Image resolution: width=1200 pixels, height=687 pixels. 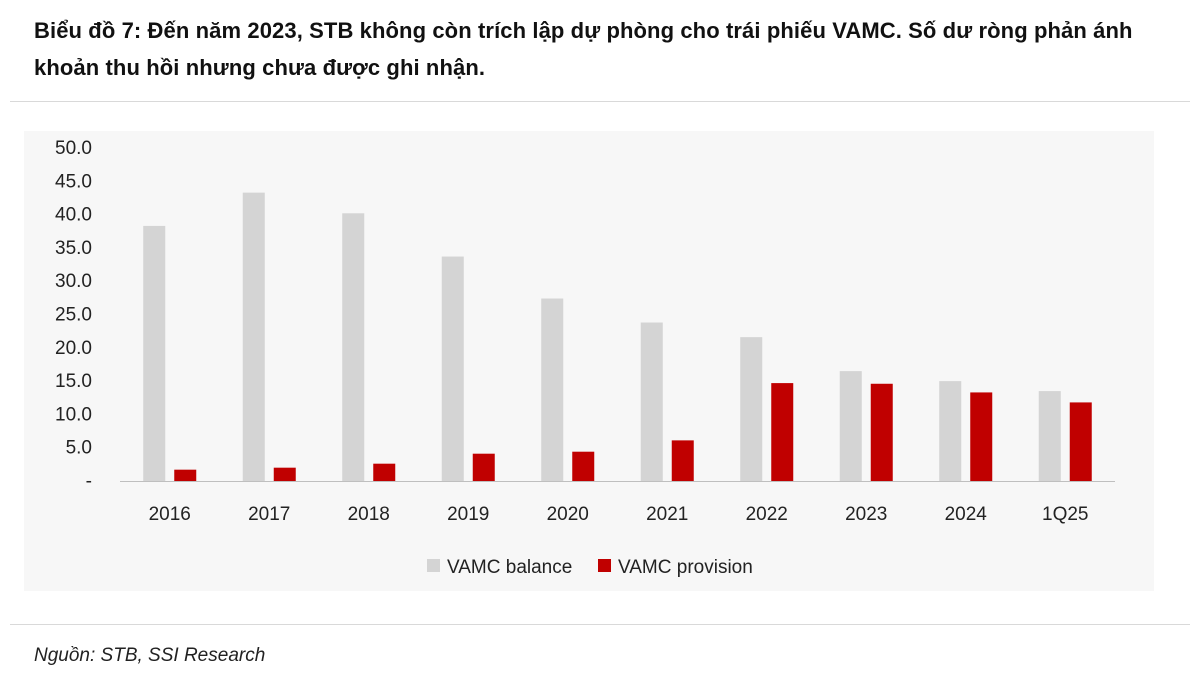 I want to click on x-tick-label: 2017, so click(x=269, y=514).